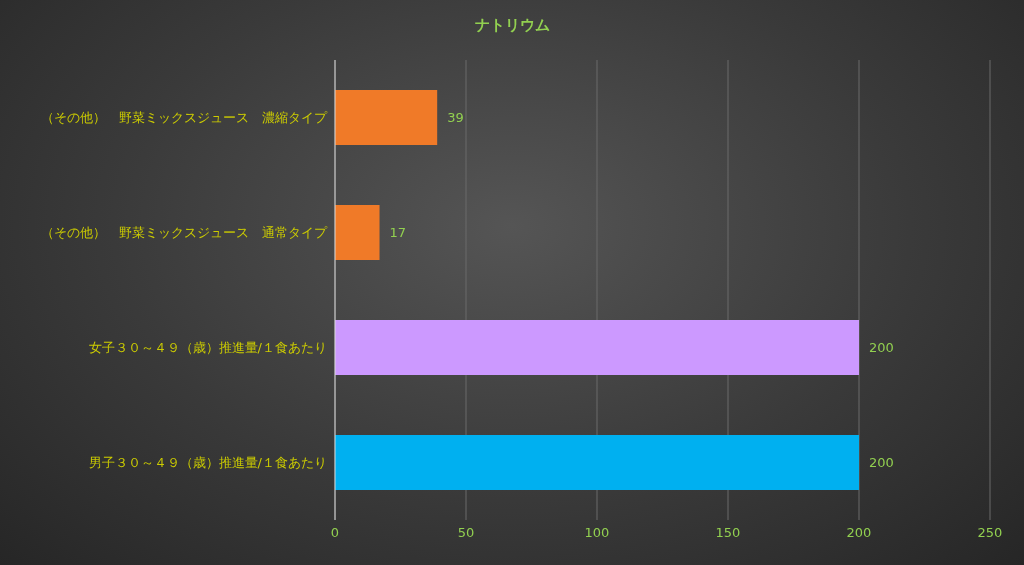 The height and width of the screenshot is (565, 1024). Describe the element at coordinates (990, 533) in the screenshot. I see `x-tick-label: 250` at that location.